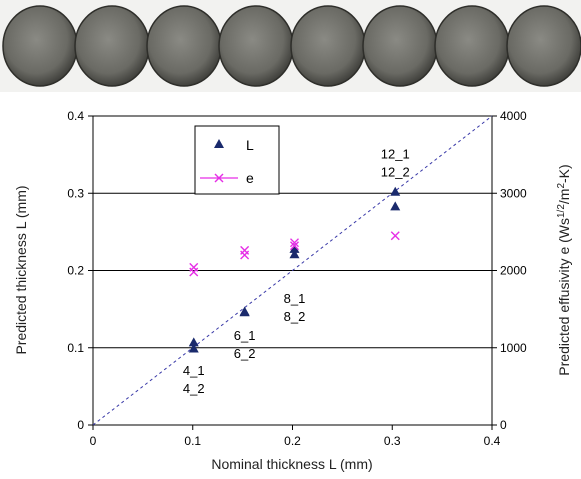 This screenshot has height=479, width=581. Describe the element at coordinates (219, 143) in the screenshot. I see `legend-triangle-icon` at that location.